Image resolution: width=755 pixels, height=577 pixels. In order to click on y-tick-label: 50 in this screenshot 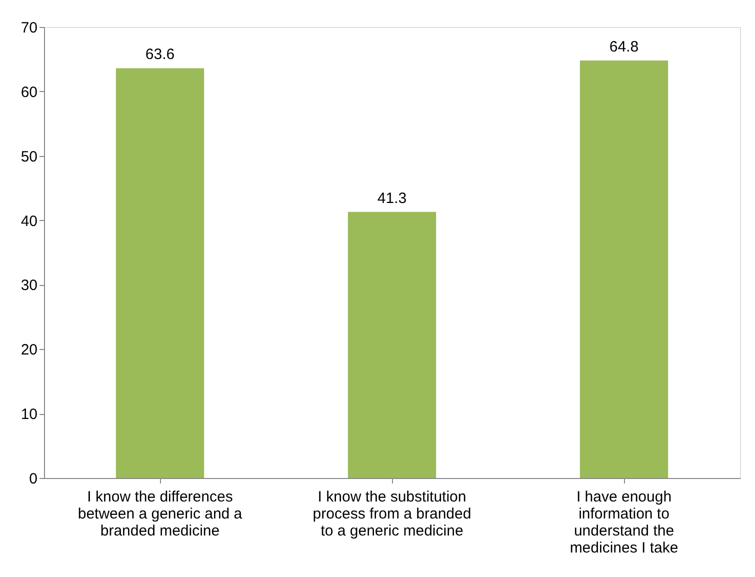, I will do `click(29, 157)`.